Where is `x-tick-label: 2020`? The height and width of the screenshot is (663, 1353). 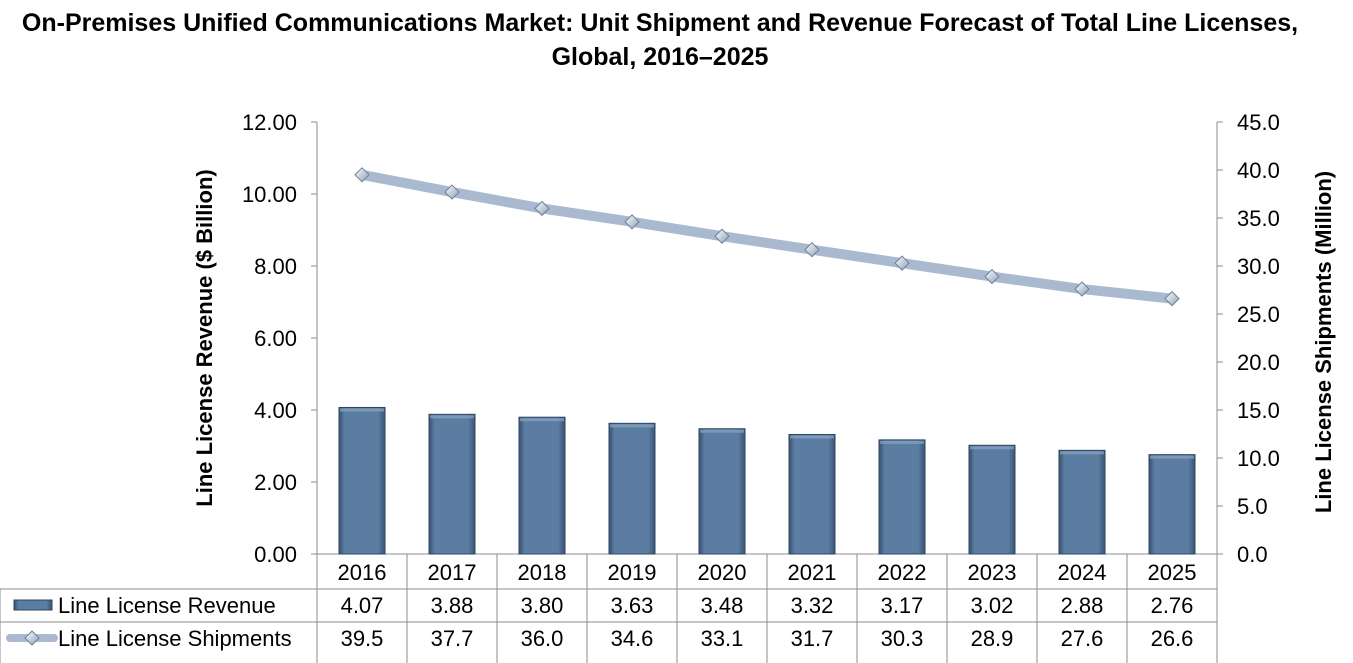
x-tick-label: 2020 is located at coordinates (722, 572).